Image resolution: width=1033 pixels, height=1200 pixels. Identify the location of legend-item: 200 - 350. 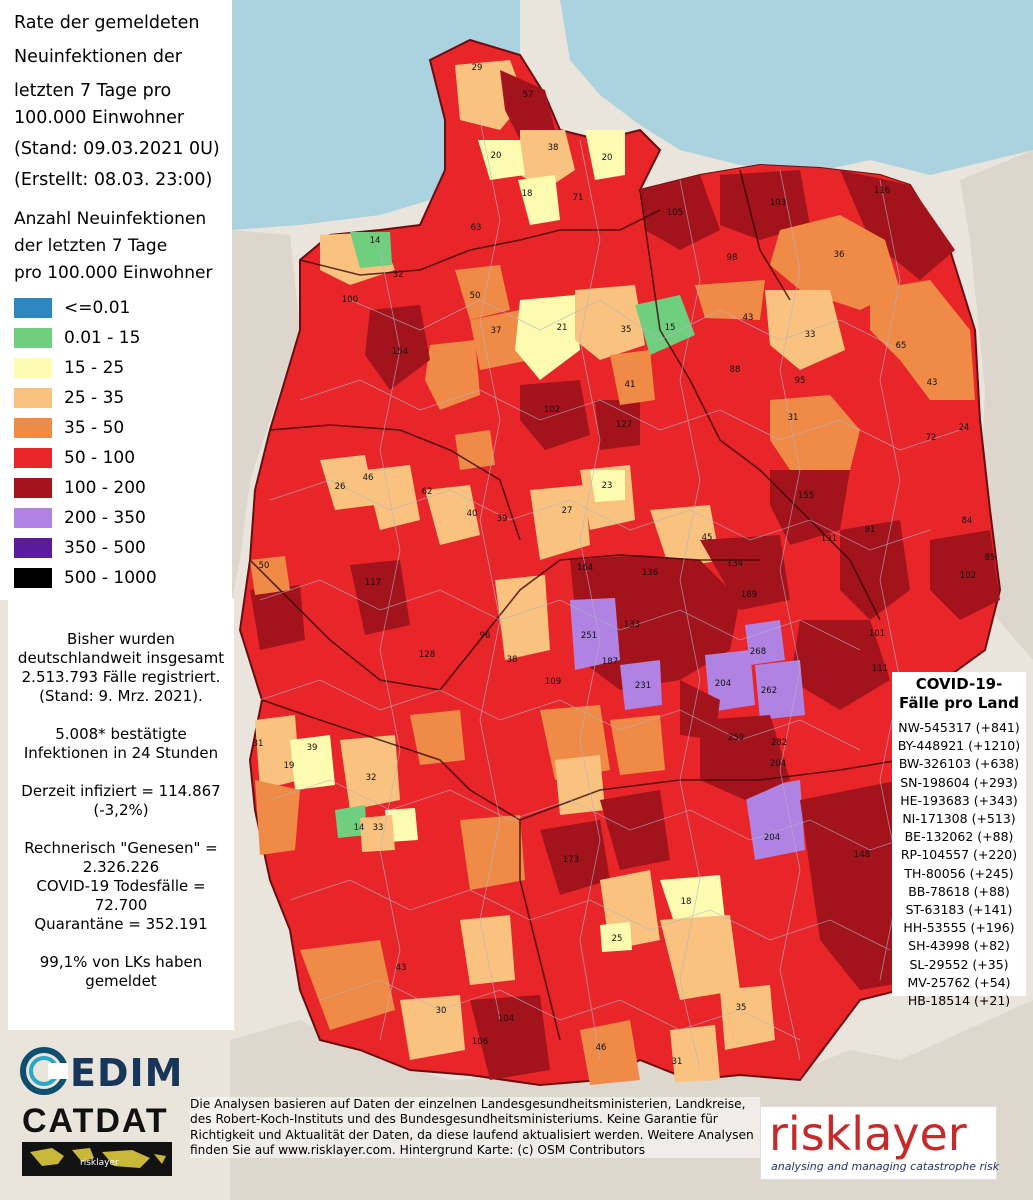
(80, 518).